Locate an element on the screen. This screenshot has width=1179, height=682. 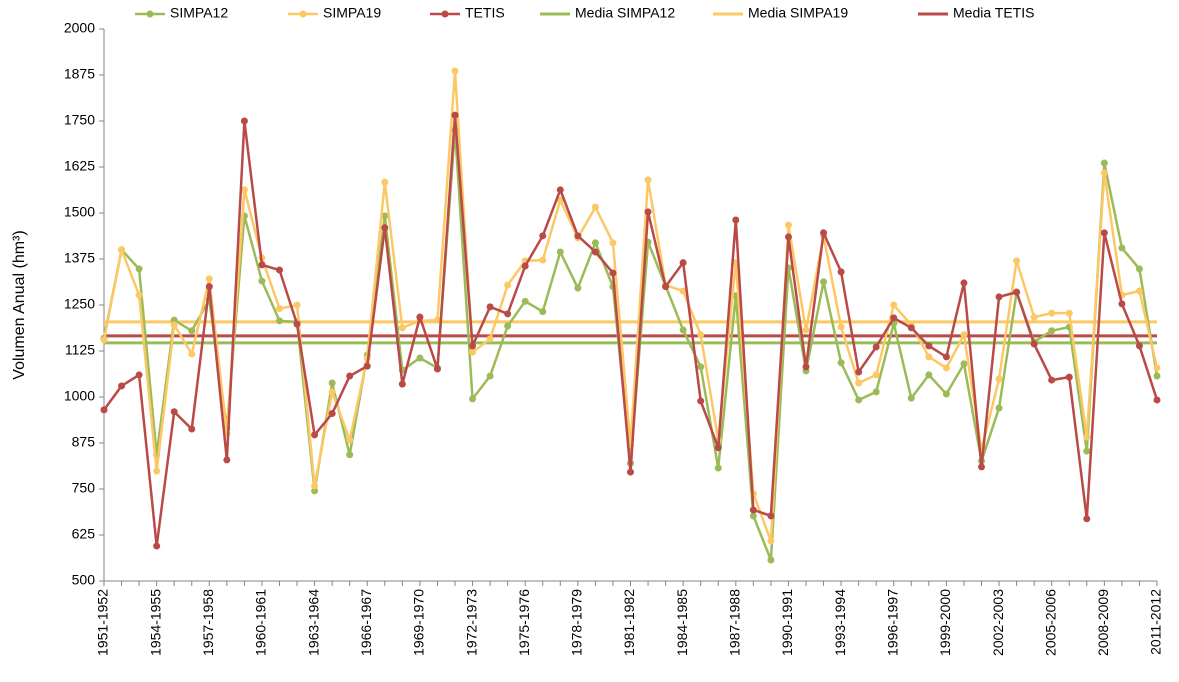
y-tick-label: 1125 is located at coordinates (80, 350).